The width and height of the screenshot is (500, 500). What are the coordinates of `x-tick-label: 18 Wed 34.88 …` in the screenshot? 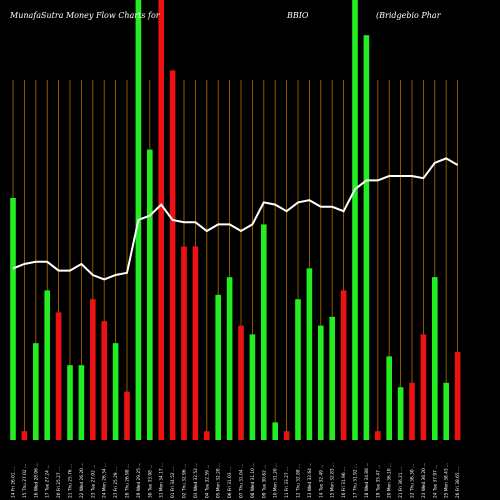 It's located at (367, 480).